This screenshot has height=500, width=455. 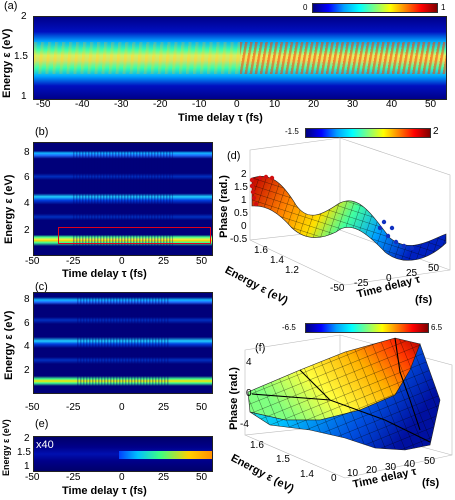 I want to click on panel-a-ytick: 2, so click(x=24, y=16).